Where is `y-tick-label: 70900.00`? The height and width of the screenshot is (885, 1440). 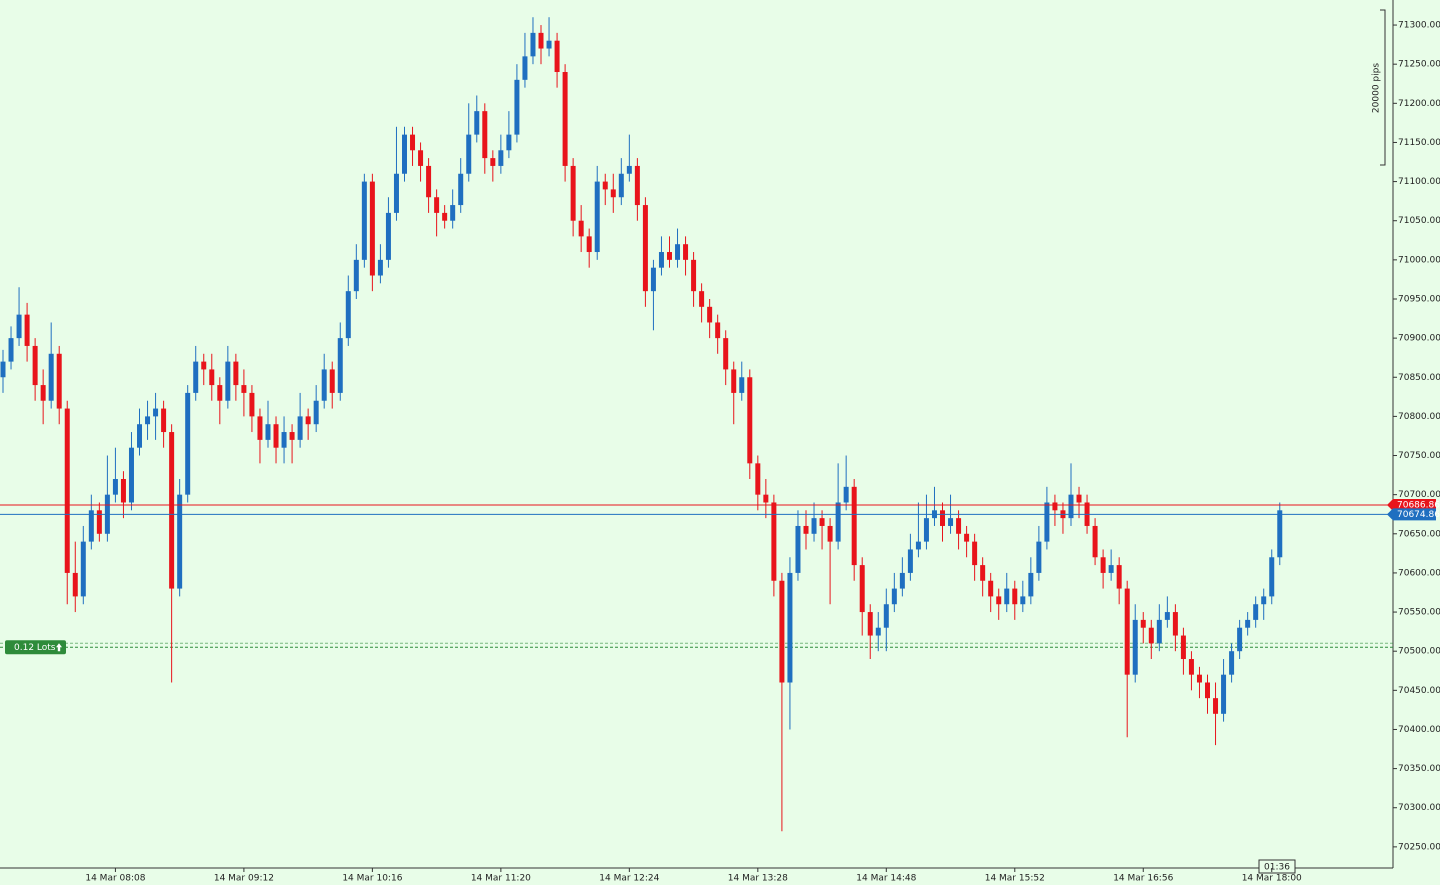 y-tick-label: 70900.00 is located at coordinates (1419, 339).